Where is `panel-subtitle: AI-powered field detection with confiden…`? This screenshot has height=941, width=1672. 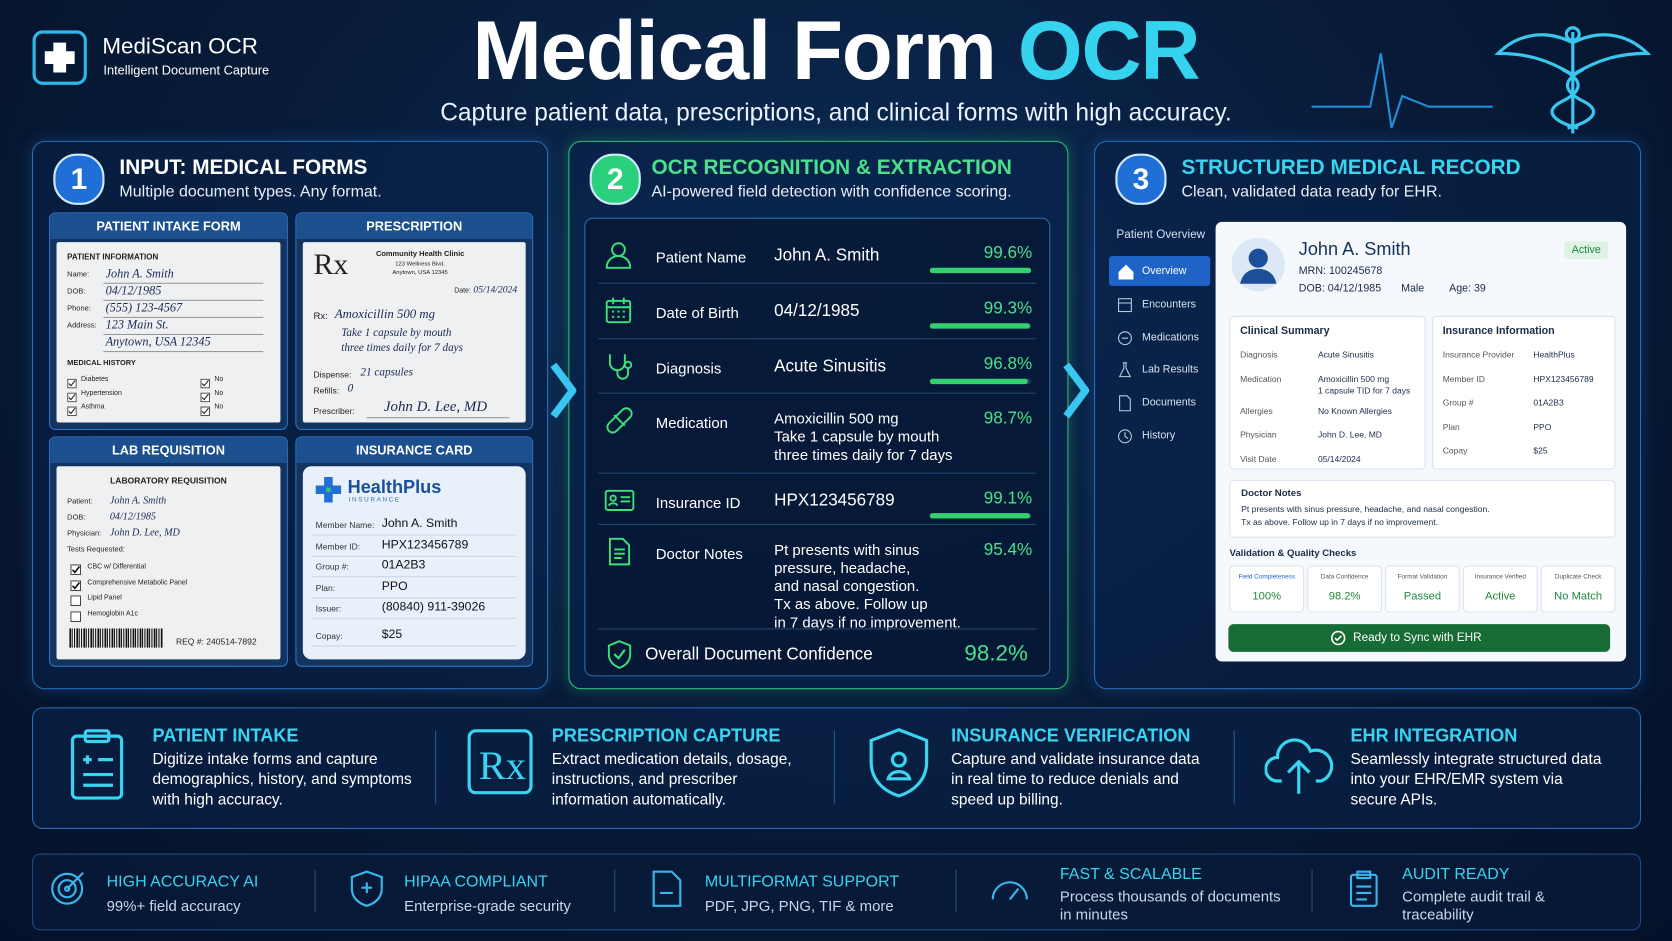
panel-subtitle: AI-powered field detection with confiden… is located at coordinates (831, 191).